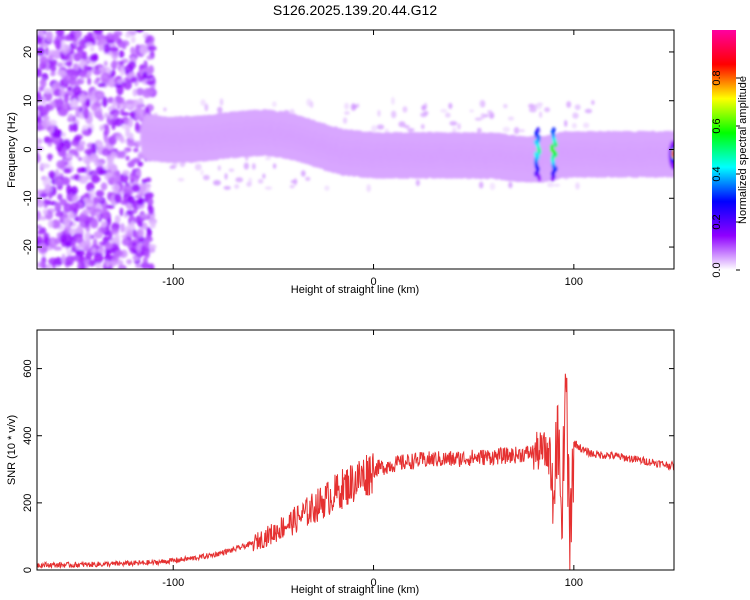  What do you see at coordinates (355, 590) in the screenshot?
I see `snr-x-axis-label: Height of straight line (km)` at bounding box center [355, 590].